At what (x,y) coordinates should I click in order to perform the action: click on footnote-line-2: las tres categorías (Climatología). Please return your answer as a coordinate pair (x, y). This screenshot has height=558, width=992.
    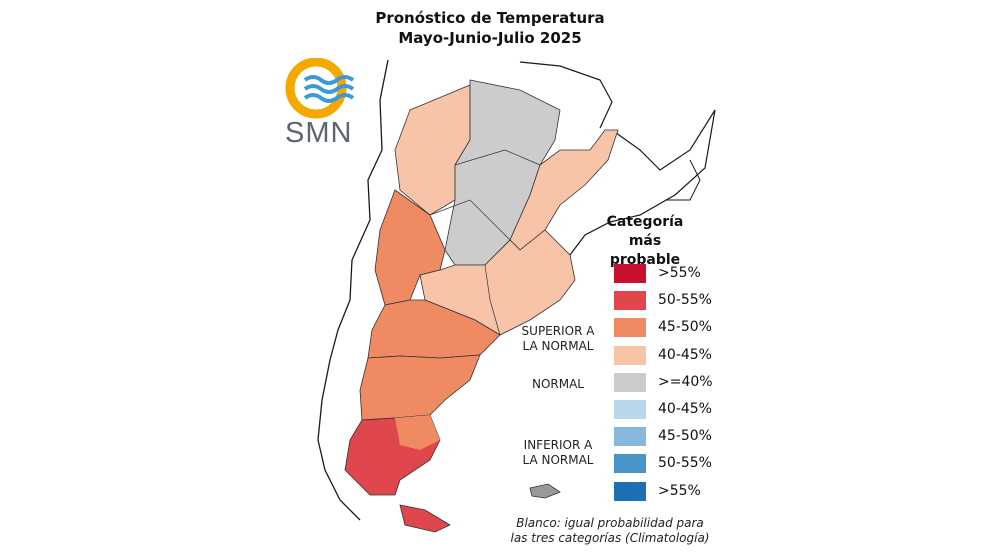
    Looking at the image, I should click on (610, 538).